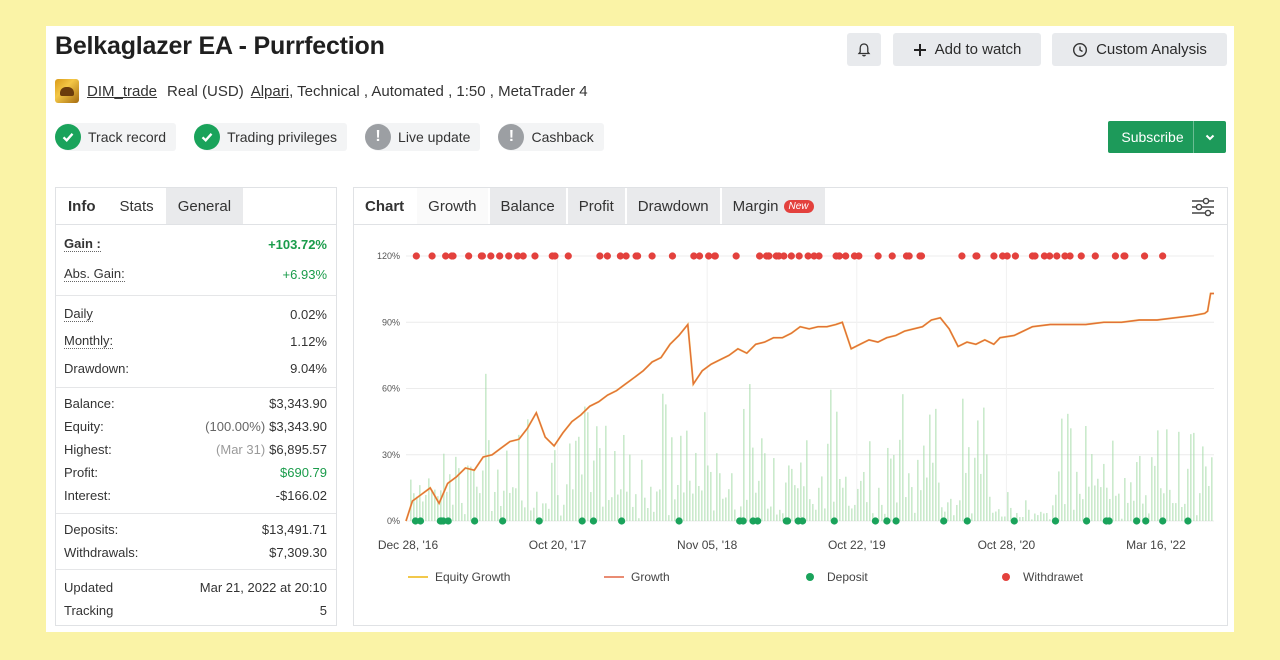  Describe the element at coordinates (89, 341) in the screenshot. I see `monthly-label: Monthly:` at that location.